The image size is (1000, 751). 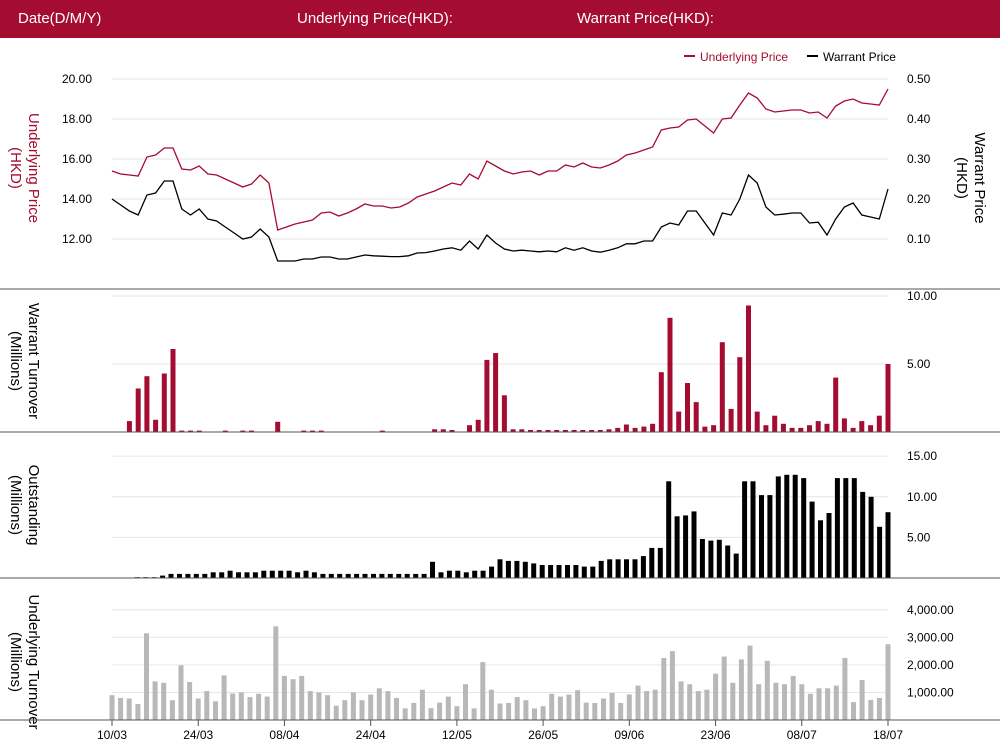 What do you see at coordinates (919, 159) in the screenshot?
I see `y2-tick-label: 0.30` at bounding box center [919, 159].